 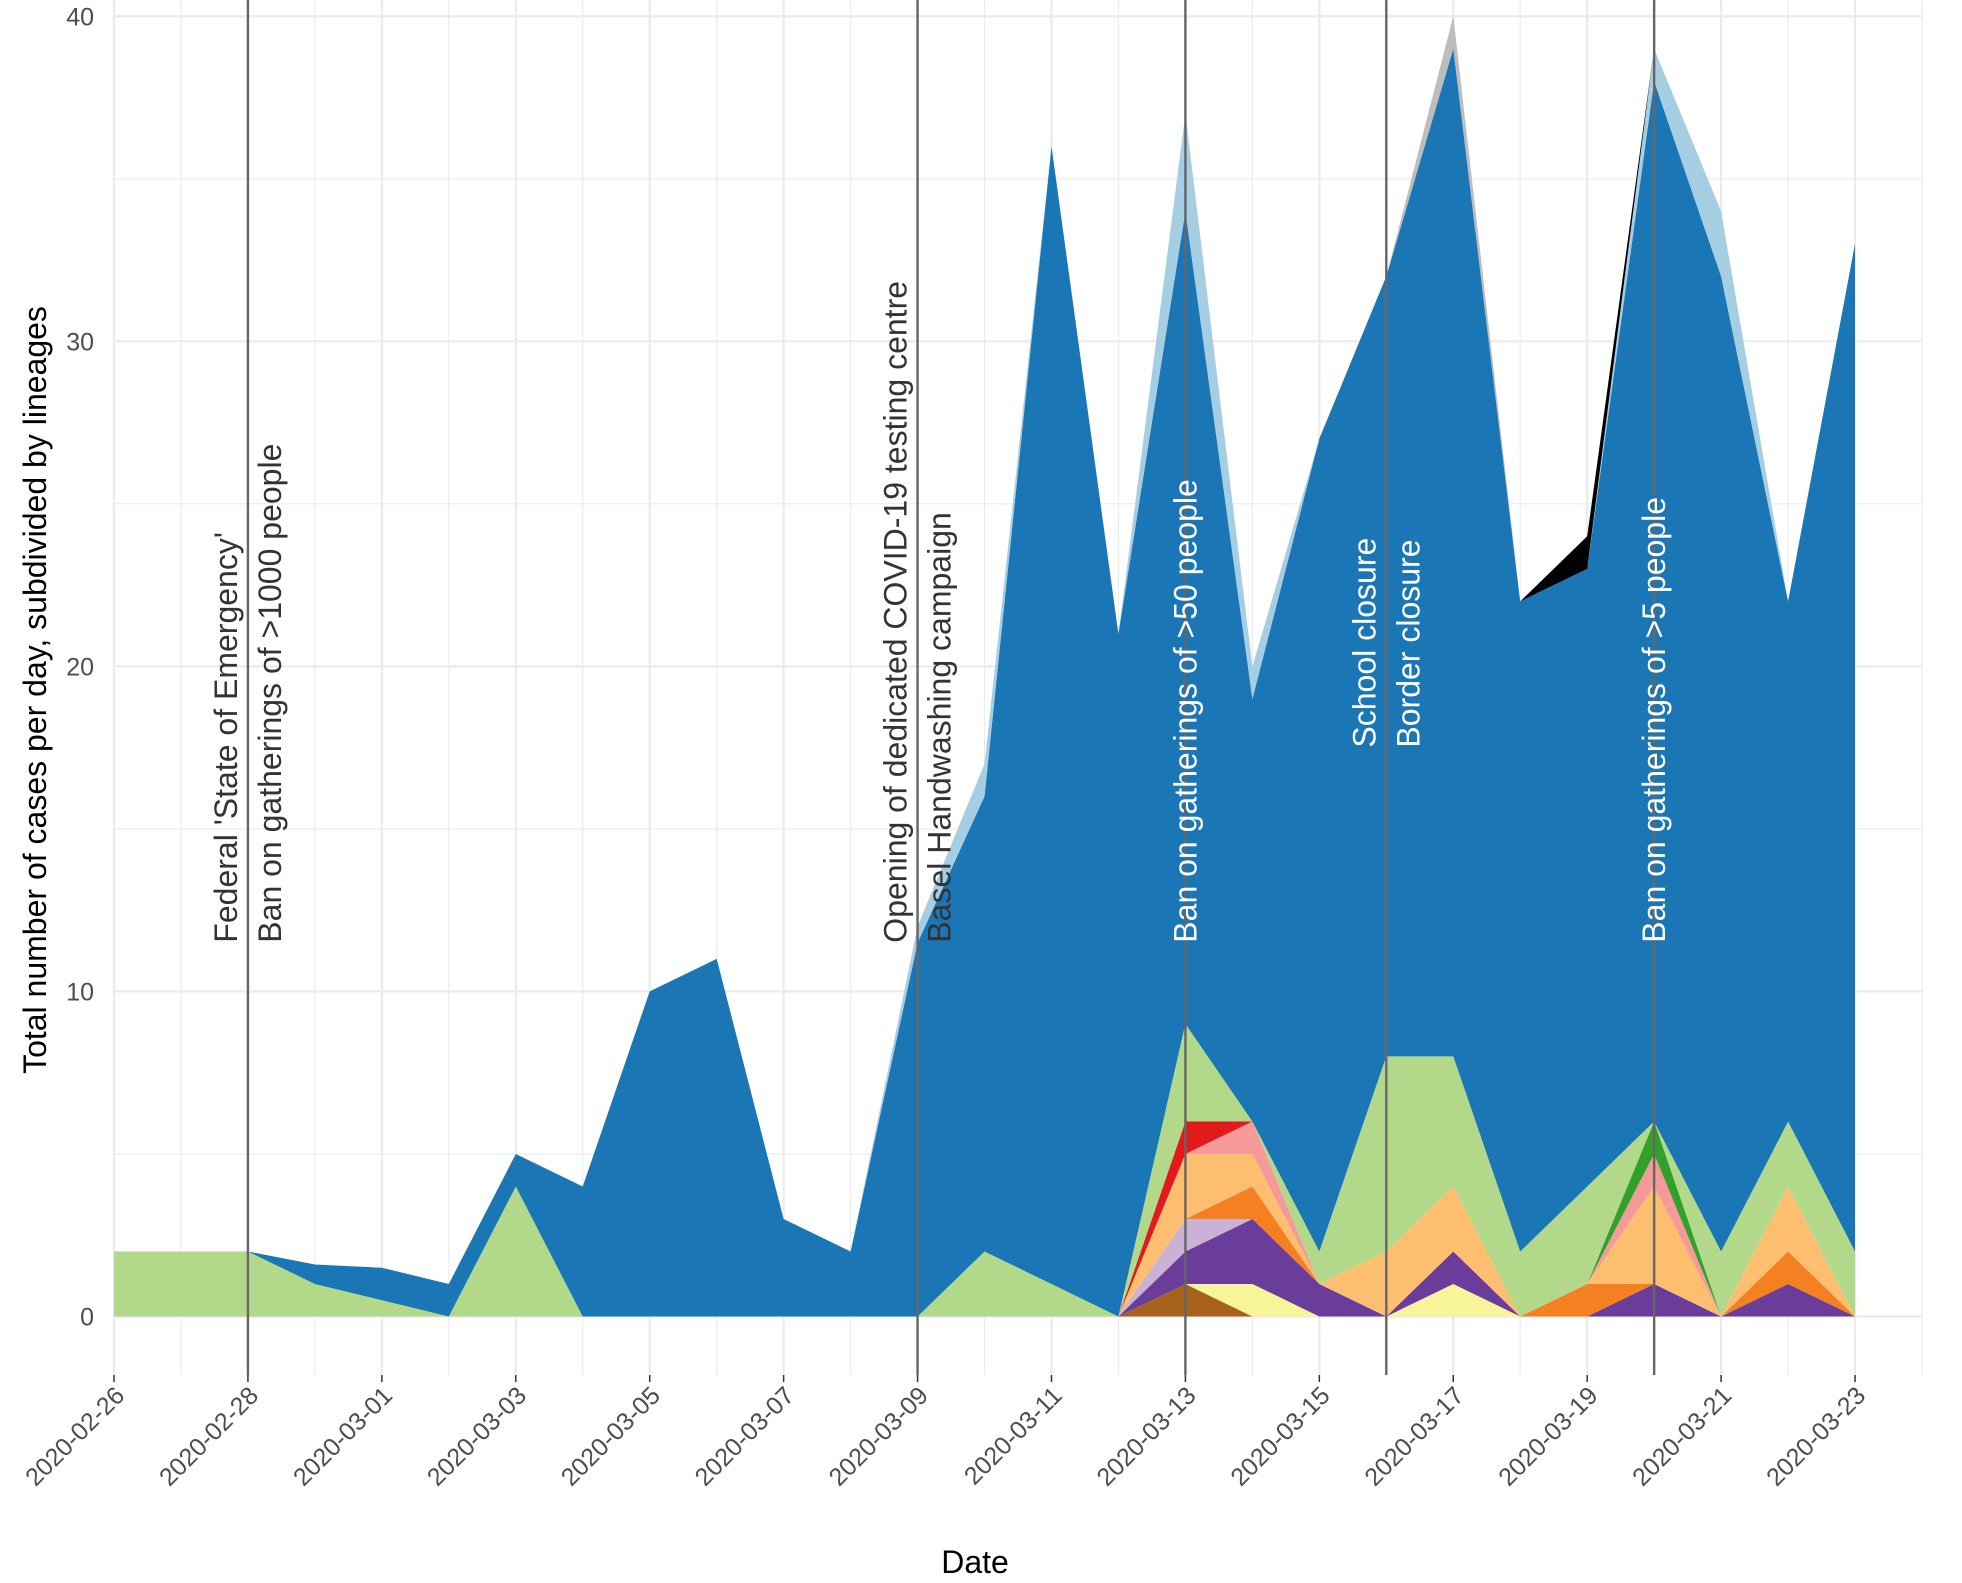 I want to click on y-tick-label: 20, so click(x=80, y=667).